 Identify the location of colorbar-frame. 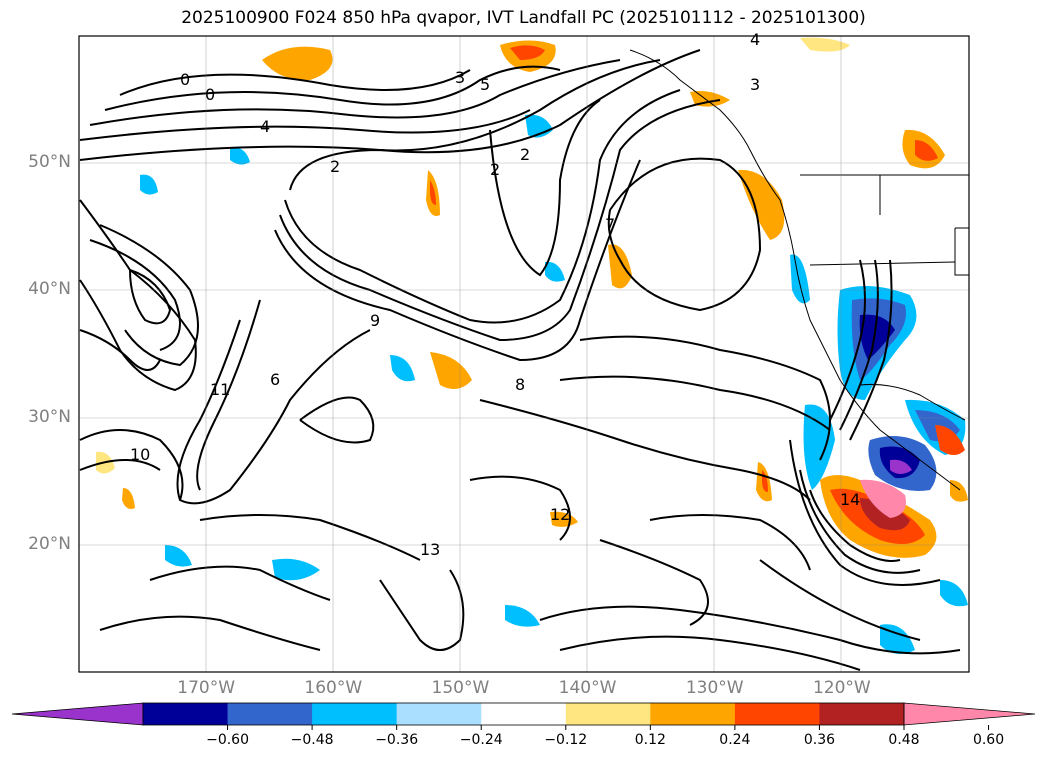
(523, 714).